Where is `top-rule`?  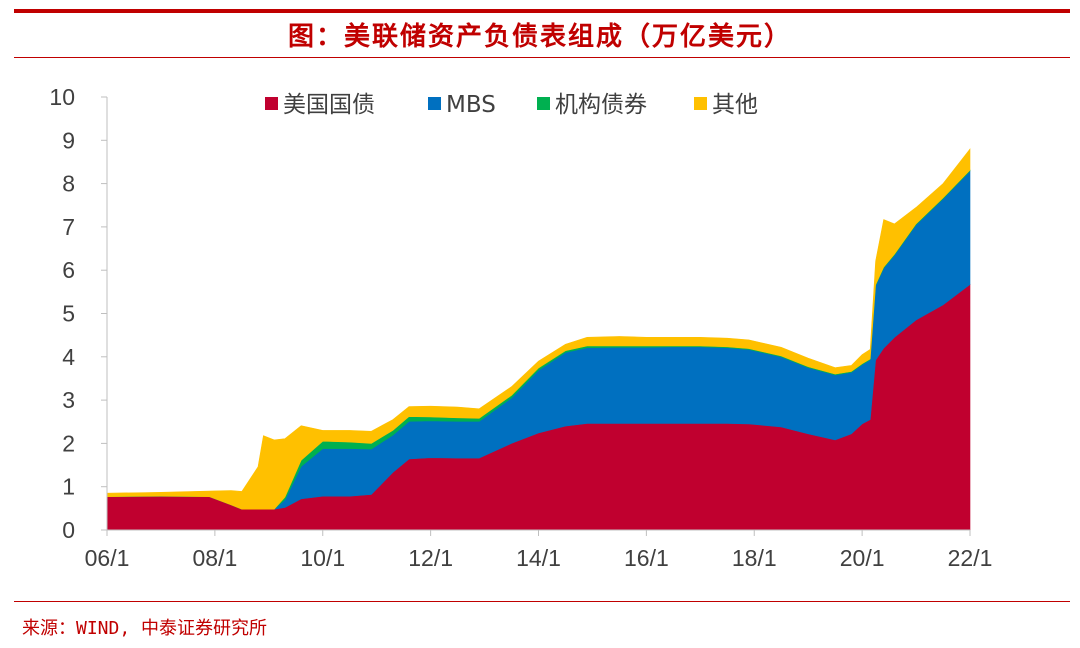 top-rule is located at coordinates (542, 11).